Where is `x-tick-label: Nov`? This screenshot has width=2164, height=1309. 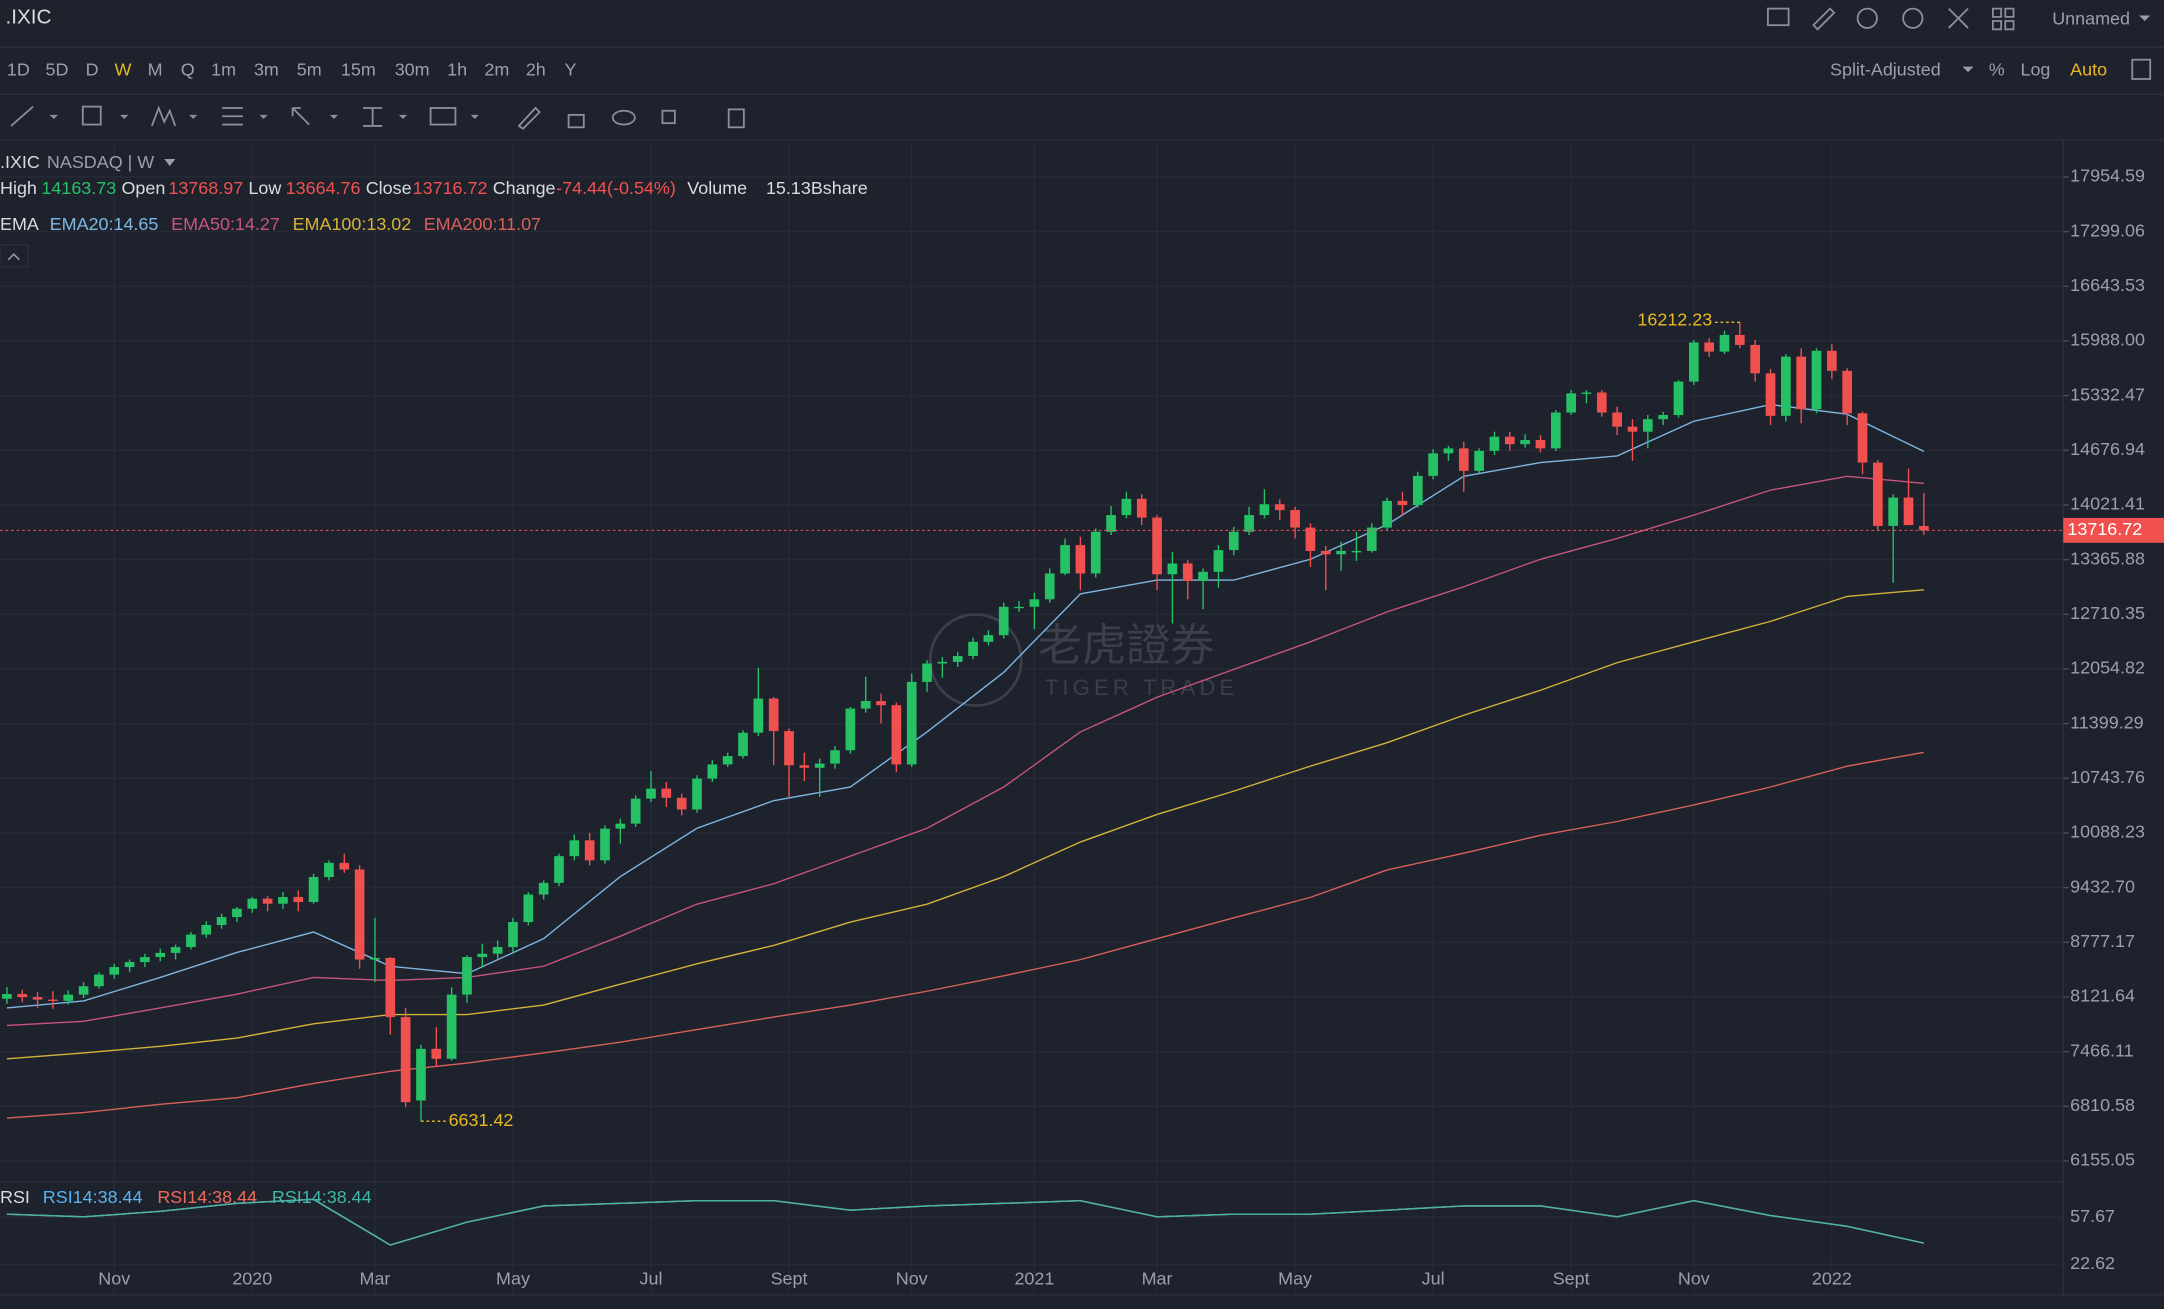
x-tick-label: Nov is located at coordinates (912, 1278).